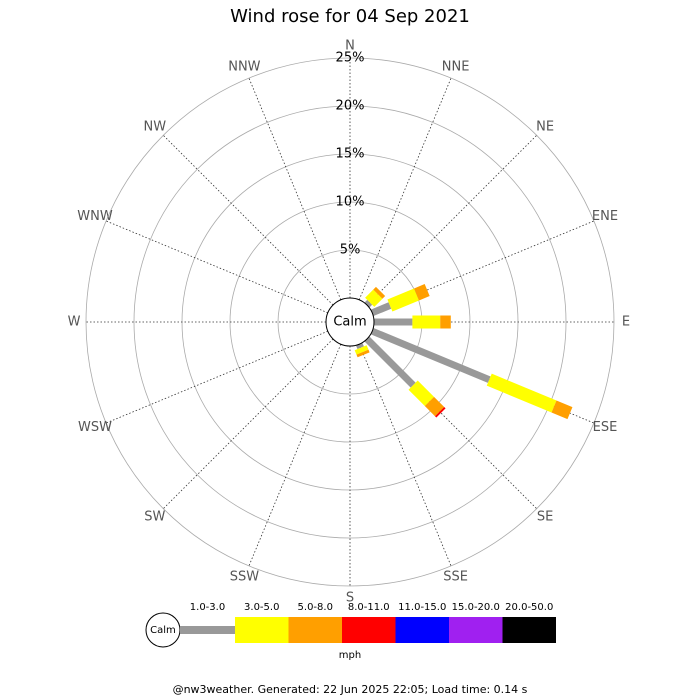 The width and height of the screenshot is (700, 700). What do you see at coordinates (207, 607) in the screenshot?
I see `legend-label: 1.0-3.0` at bounding box center [207, 607].